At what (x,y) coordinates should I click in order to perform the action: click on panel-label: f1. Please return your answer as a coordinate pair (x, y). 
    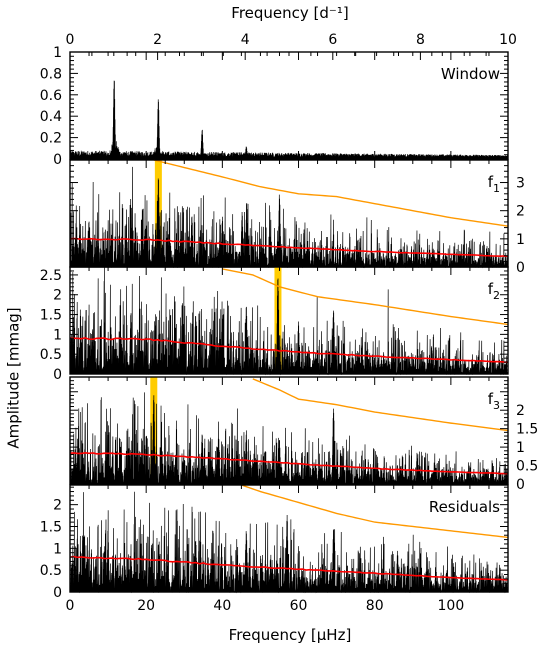
    Looking at the image, I should click on (494, 184).